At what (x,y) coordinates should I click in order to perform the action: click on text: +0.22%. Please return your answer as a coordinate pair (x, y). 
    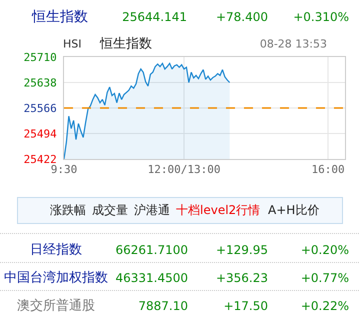
    Looking at the image, I should click on (324, 306).